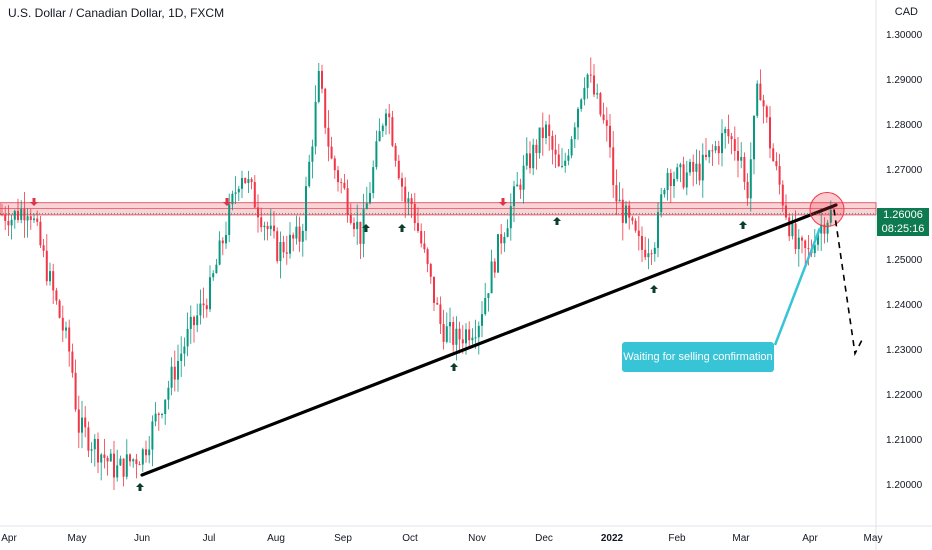 Image resolution: width=932 pixels, height=550 pixels. I want to click on y-tick-label: 1.20000, so click(904, 485).